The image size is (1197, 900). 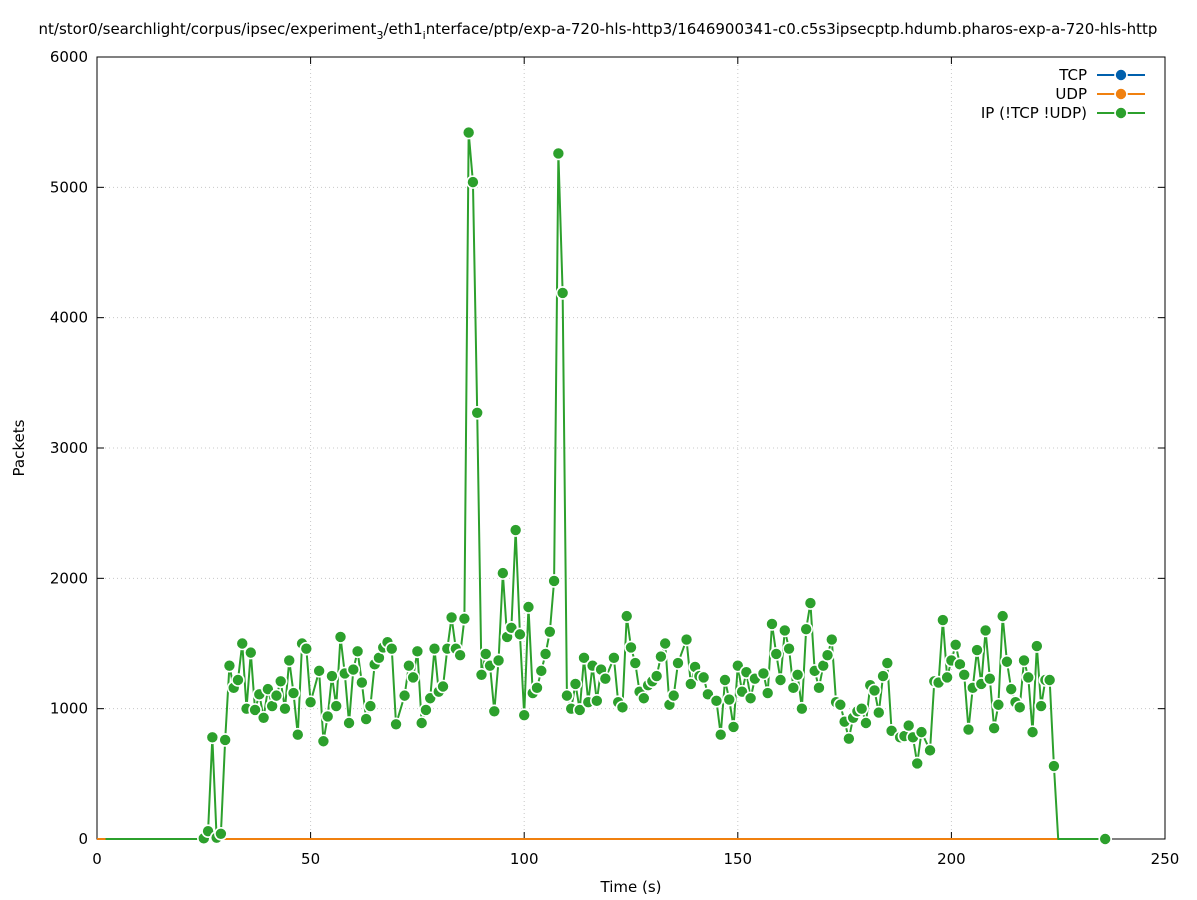 What do you see at coordinates (1072, 75) in the screenshot?
I see `legend-label-tcp: TCP` at bounding box center [1072, 75].